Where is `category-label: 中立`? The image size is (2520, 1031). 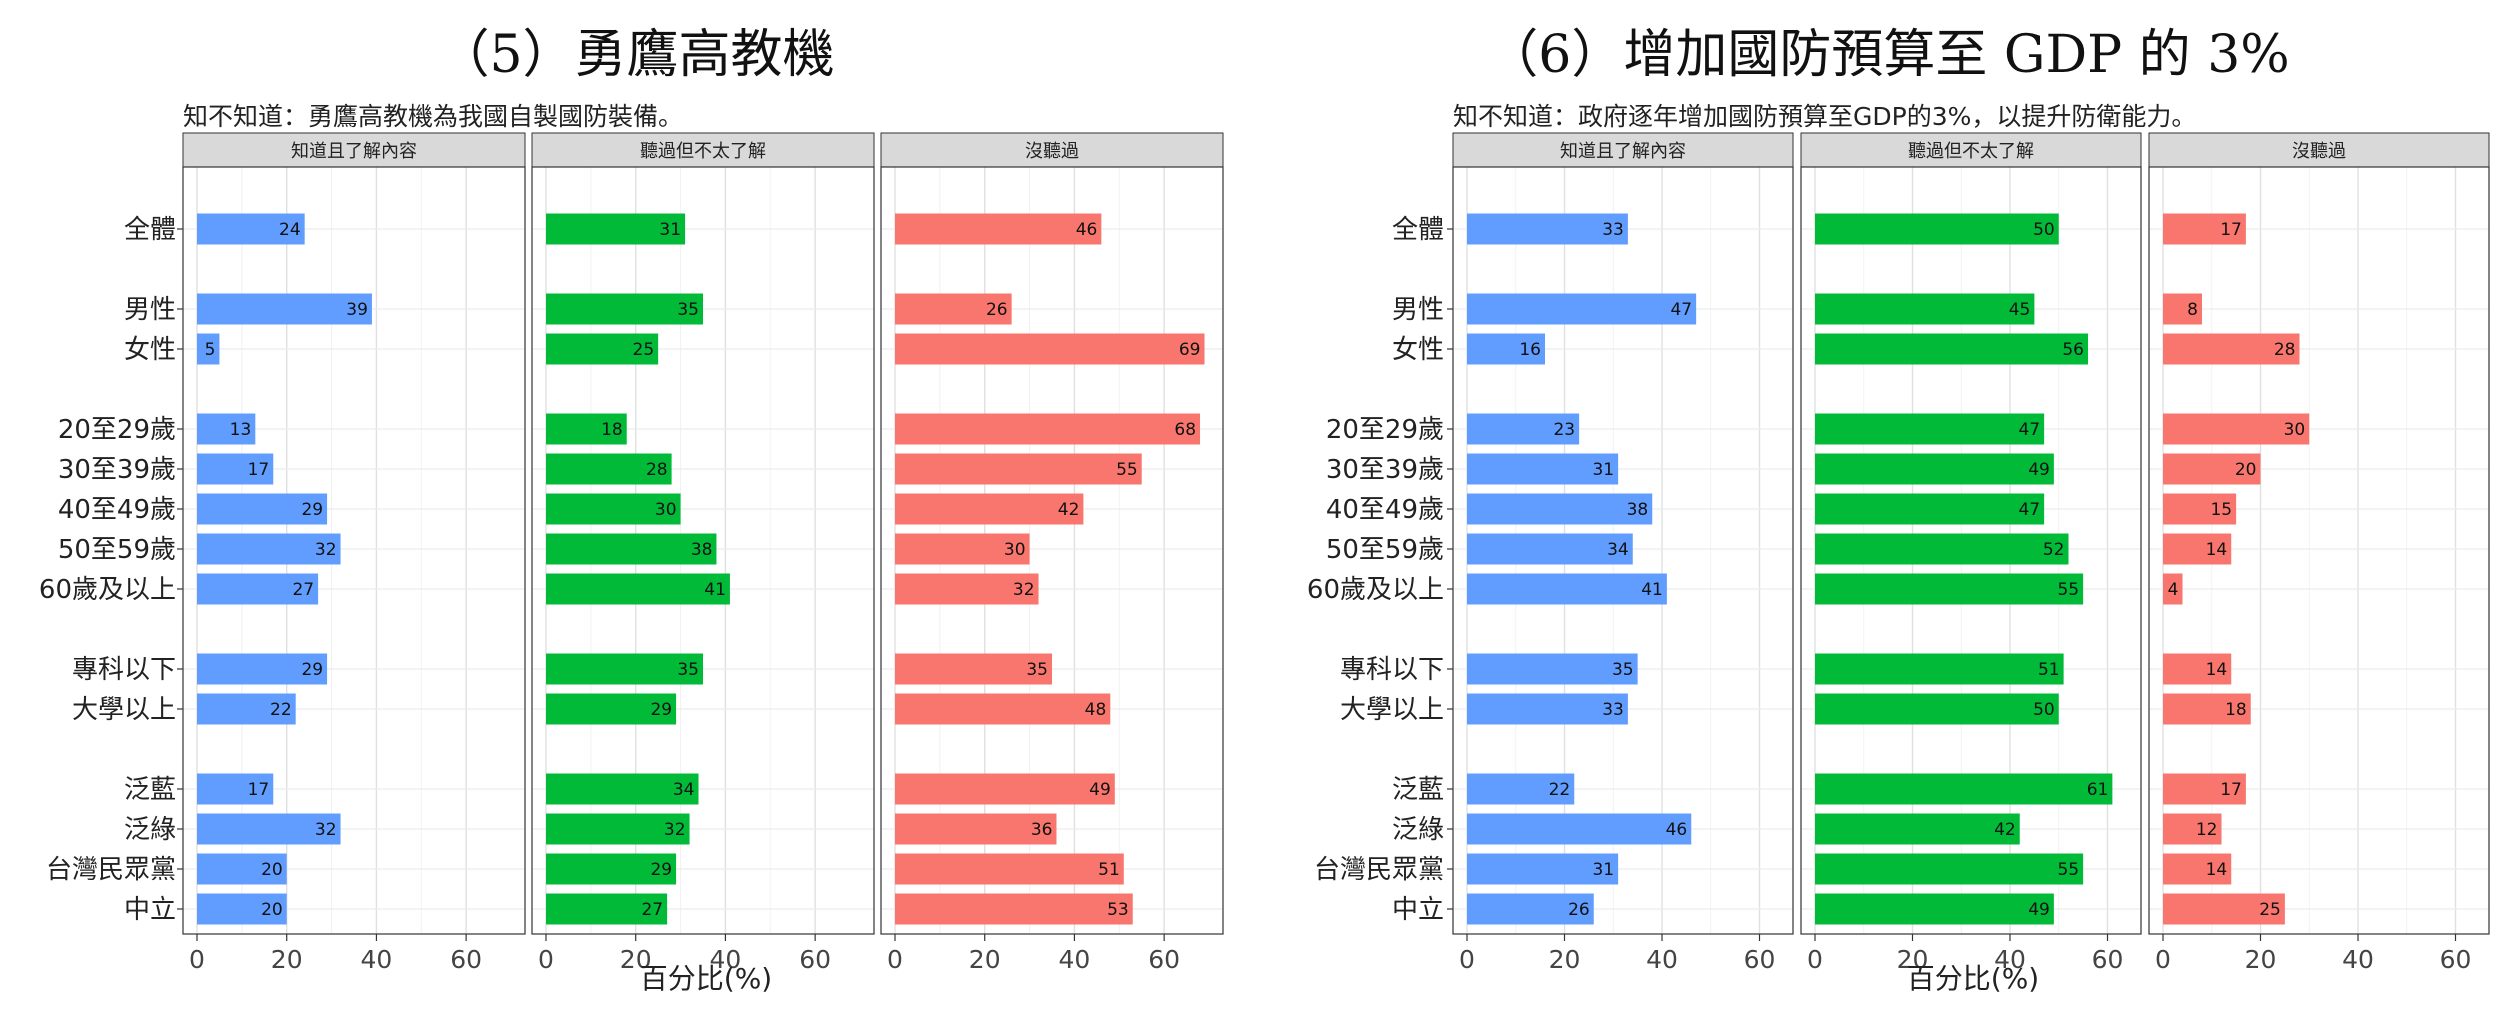 category-label: 中立 is located at coordinates (150, 910).